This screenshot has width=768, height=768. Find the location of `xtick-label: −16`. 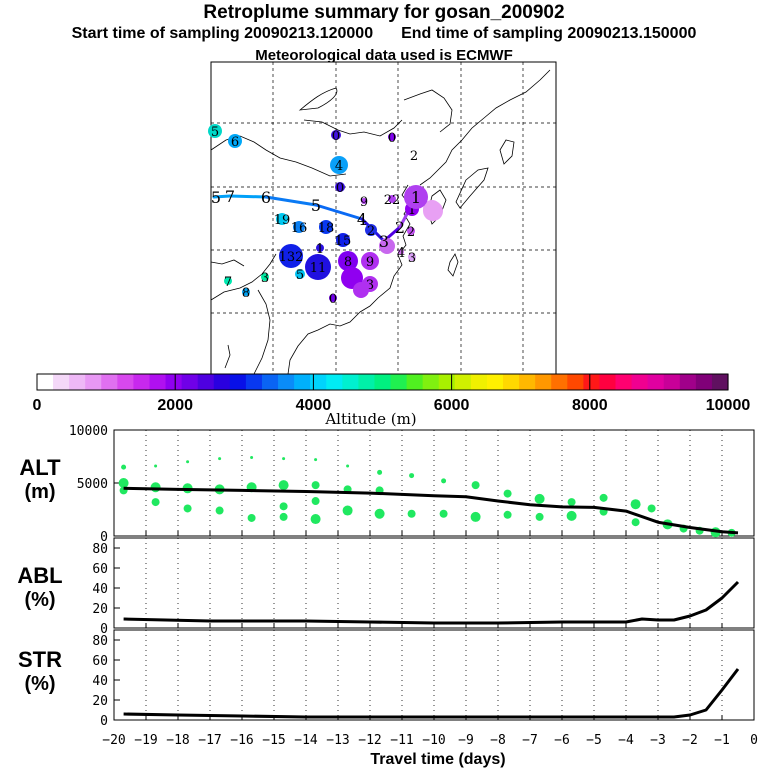

xtick-label: −16 is located at coordinates (241, 740).